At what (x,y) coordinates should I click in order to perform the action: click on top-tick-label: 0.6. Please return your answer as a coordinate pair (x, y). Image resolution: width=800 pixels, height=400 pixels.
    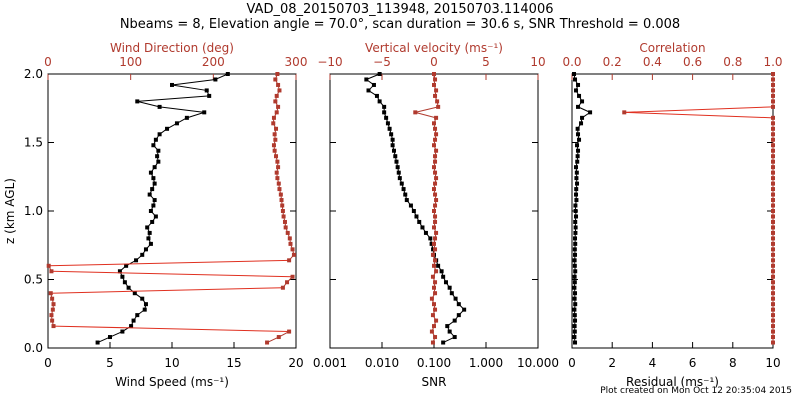
    Looking at the image, I should click on (692, 62).